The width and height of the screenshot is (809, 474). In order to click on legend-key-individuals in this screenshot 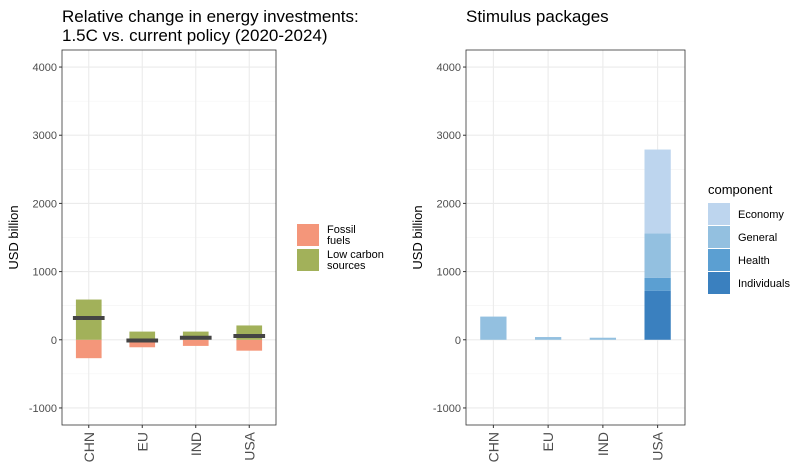, I will do `click(719, 283)`.